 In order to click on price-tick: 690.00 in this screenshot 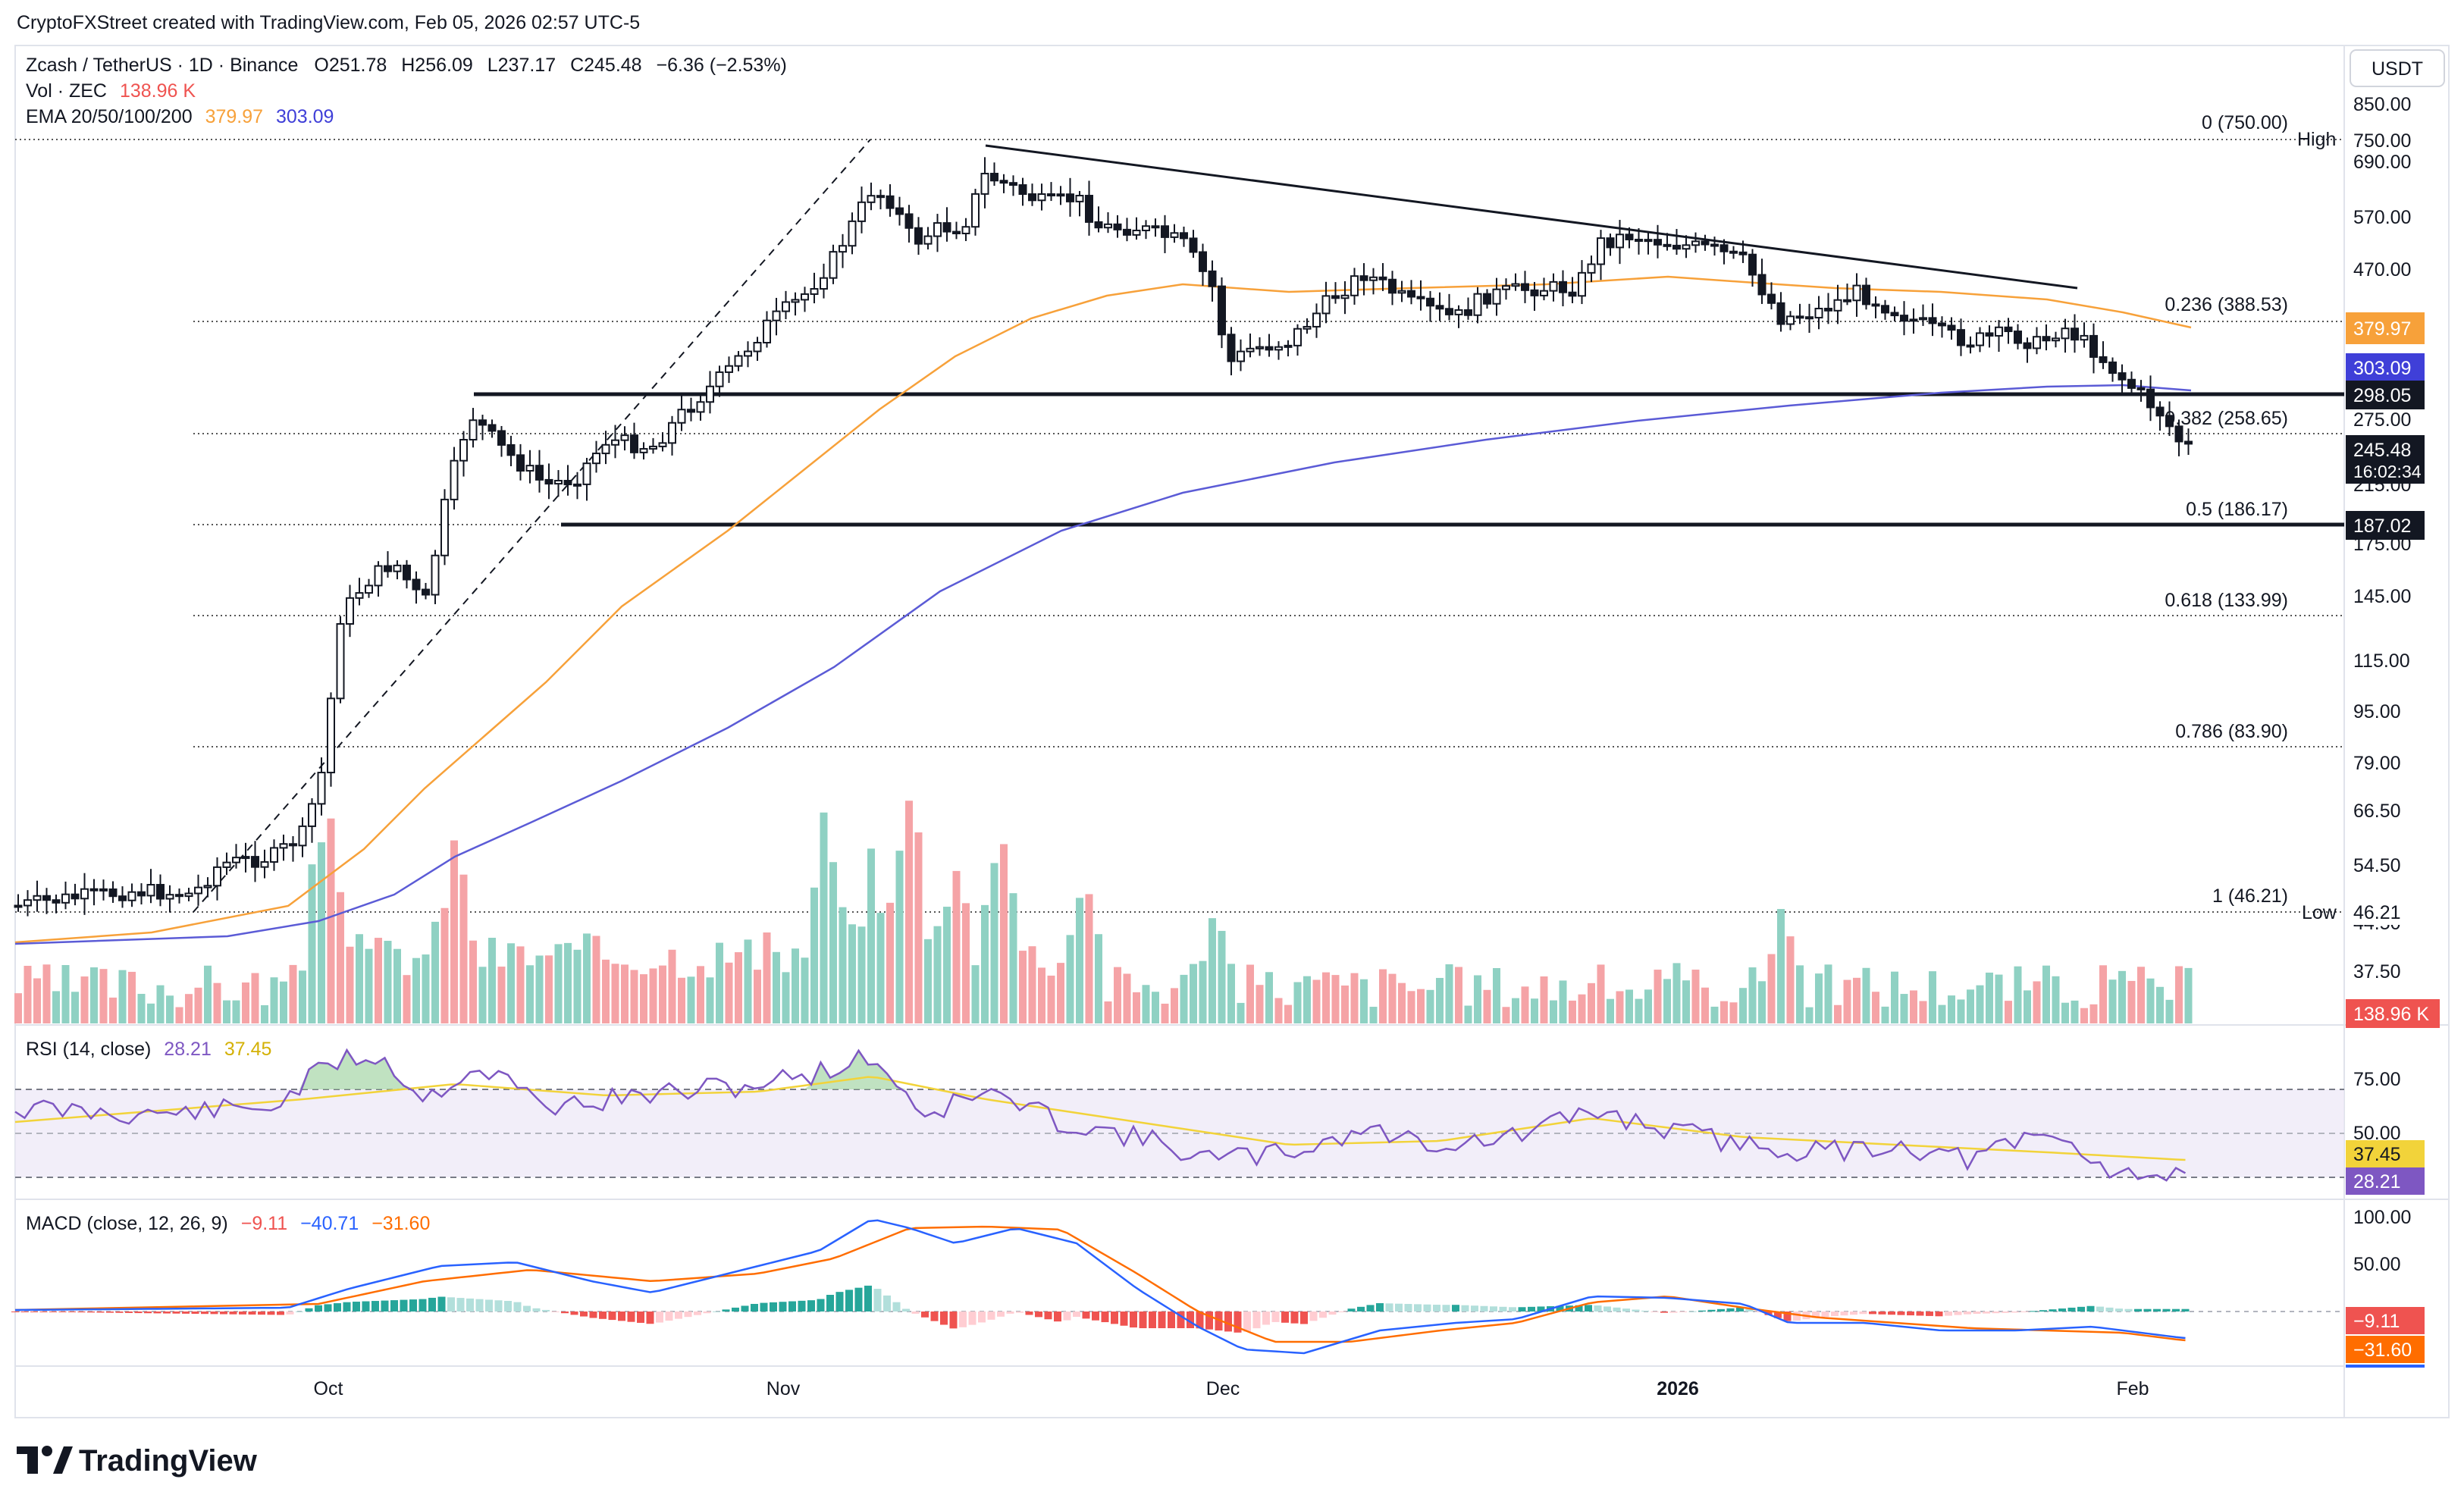, I will do `click(2382, 162)`.